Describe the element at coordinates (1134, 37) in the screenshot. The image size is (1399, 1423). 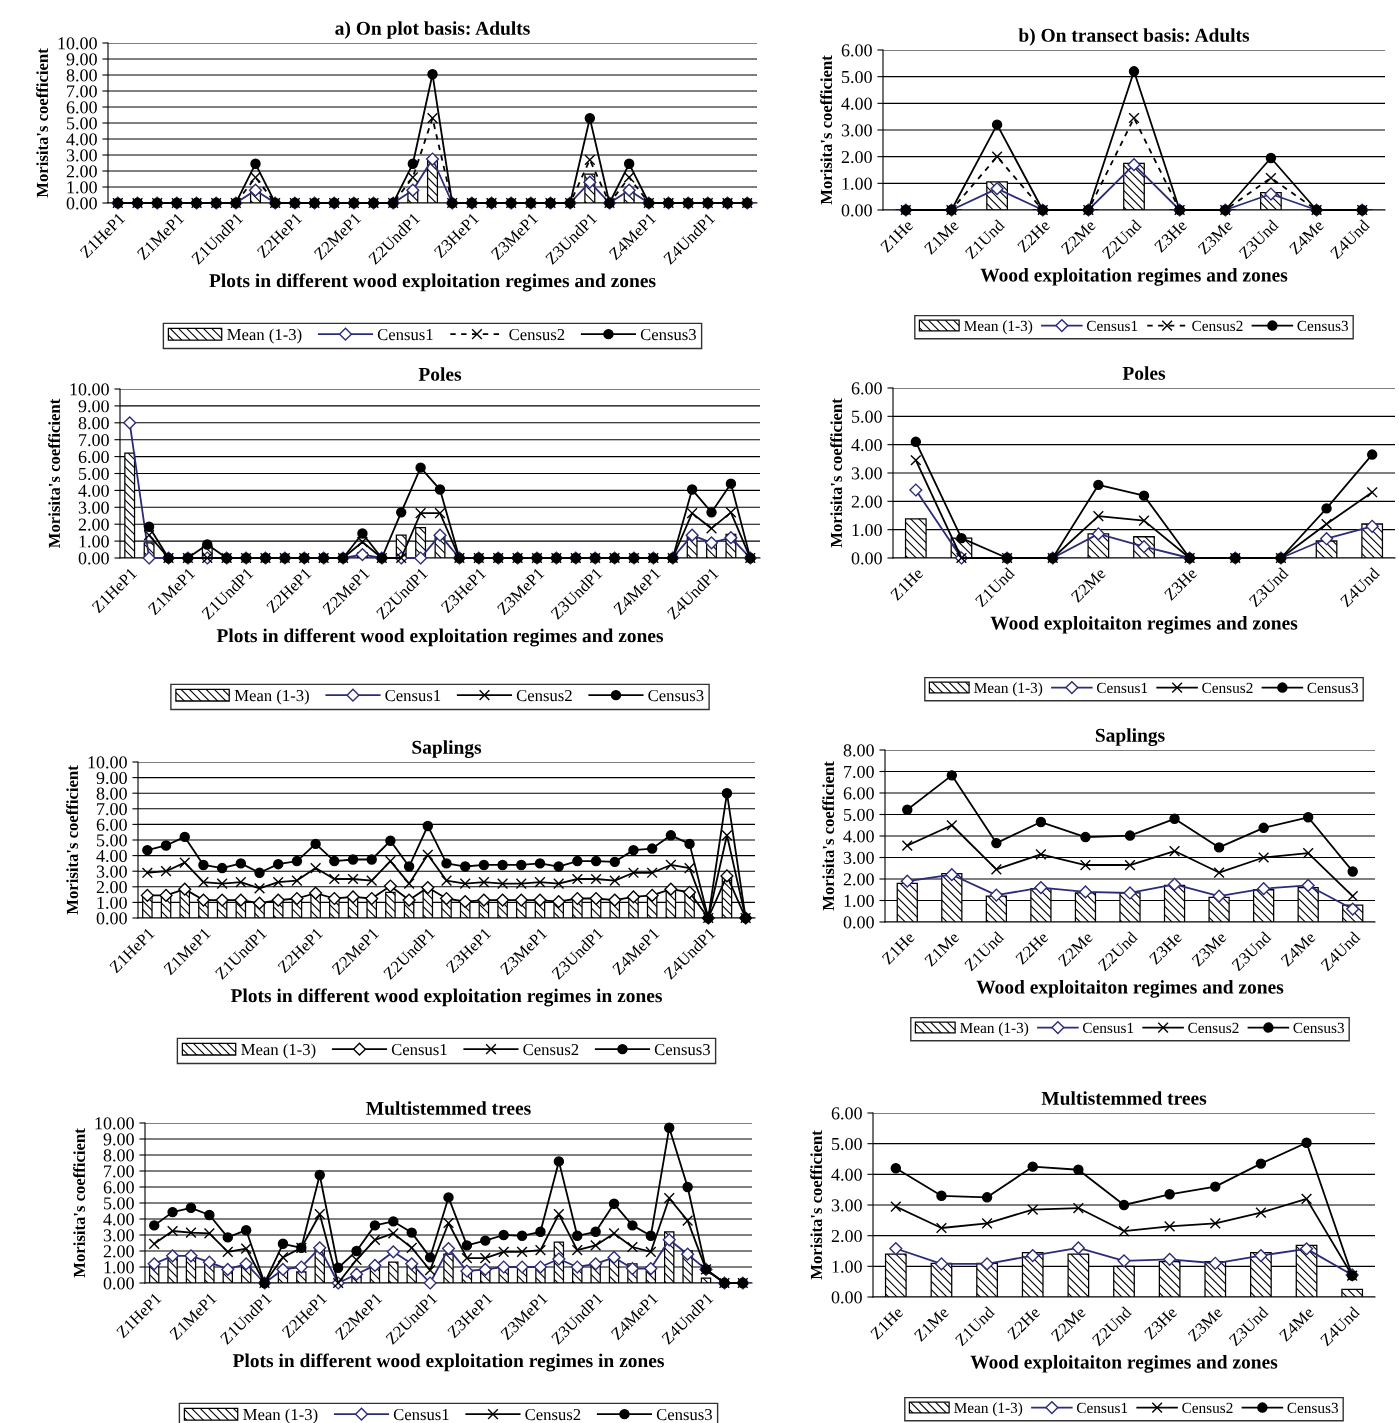
I see `chart-title: b) On transect basis: Adults` at that location.